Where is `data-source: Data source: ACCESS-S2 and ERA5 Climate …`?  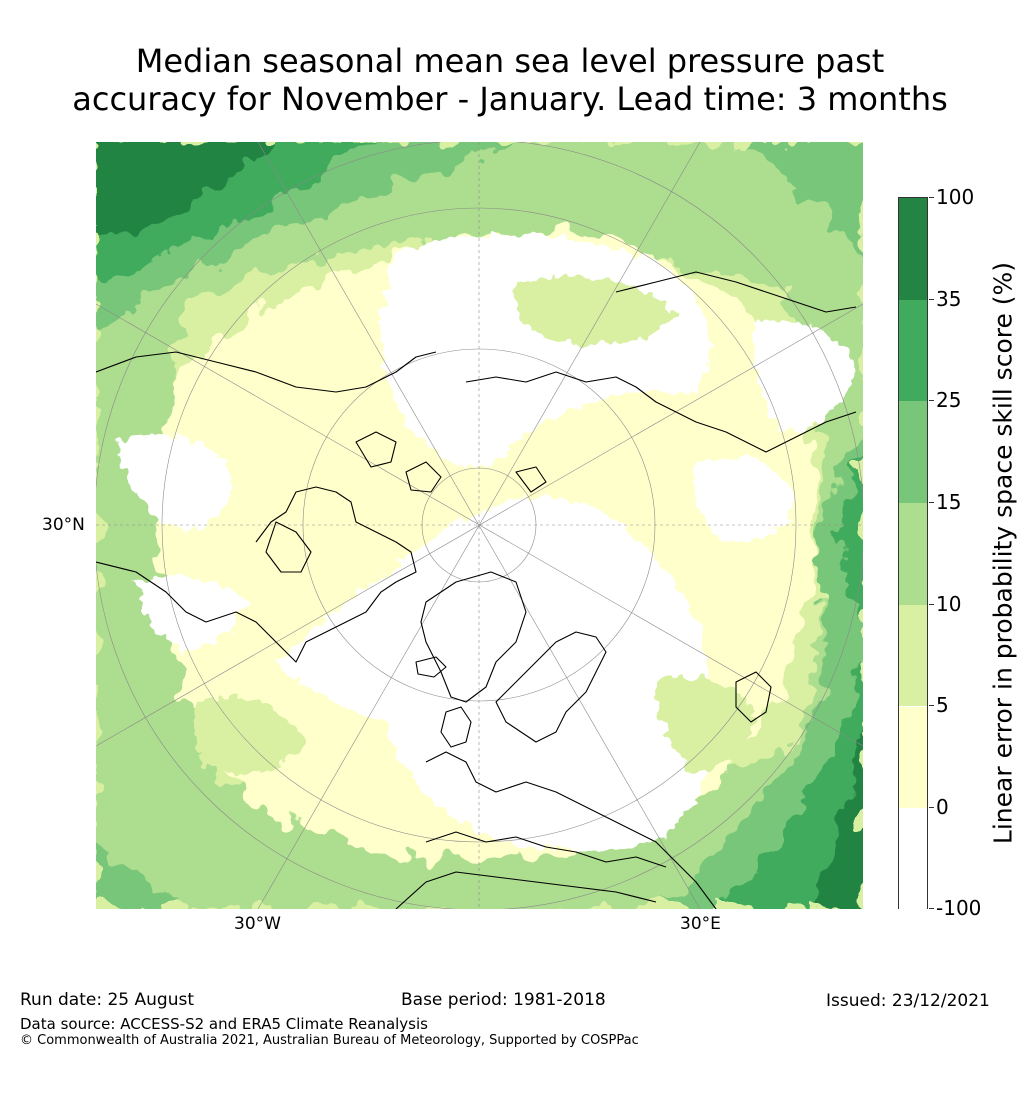
data-source: Data source: ACCESS-S2 and ERA5 Climate … is located at coordinates (224, 1024).